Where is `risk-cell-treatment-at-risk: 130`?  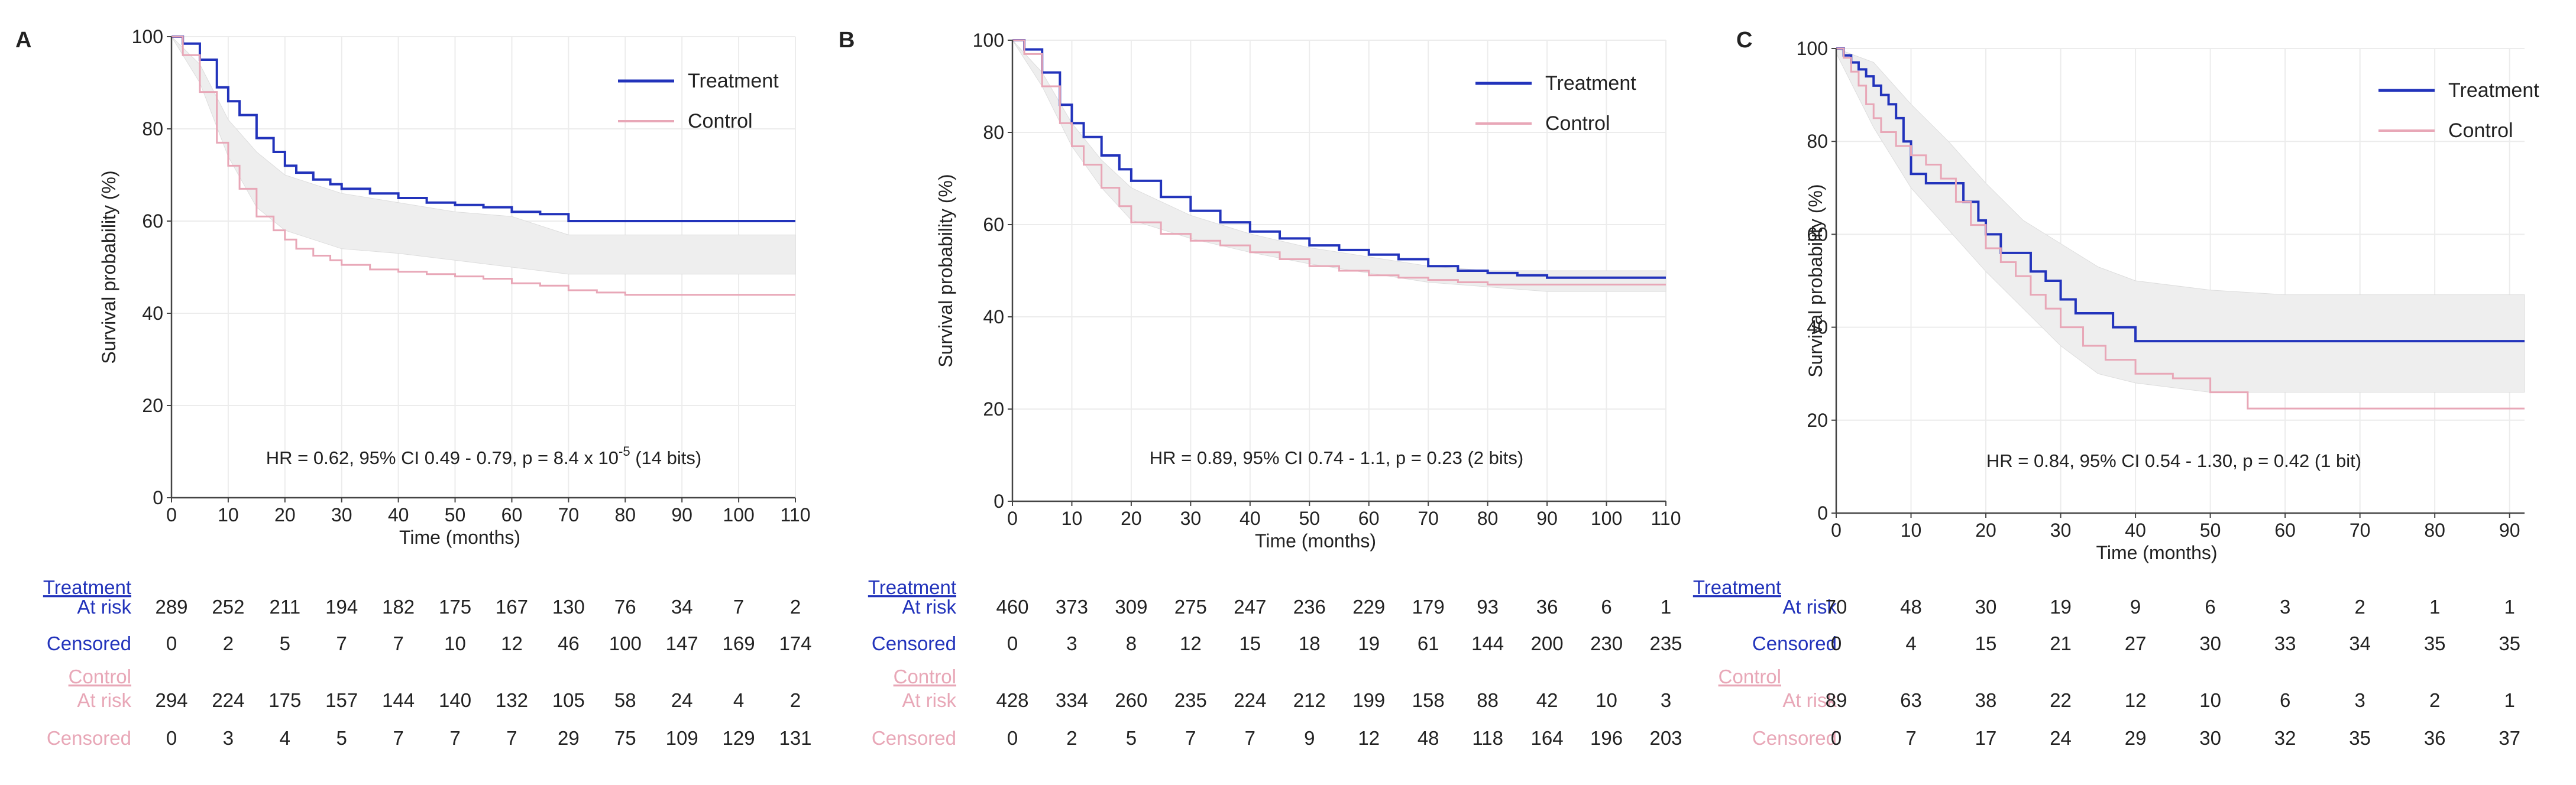 risk-cell-treatment-at-risk: 130 is located at coordinates (569, 607).